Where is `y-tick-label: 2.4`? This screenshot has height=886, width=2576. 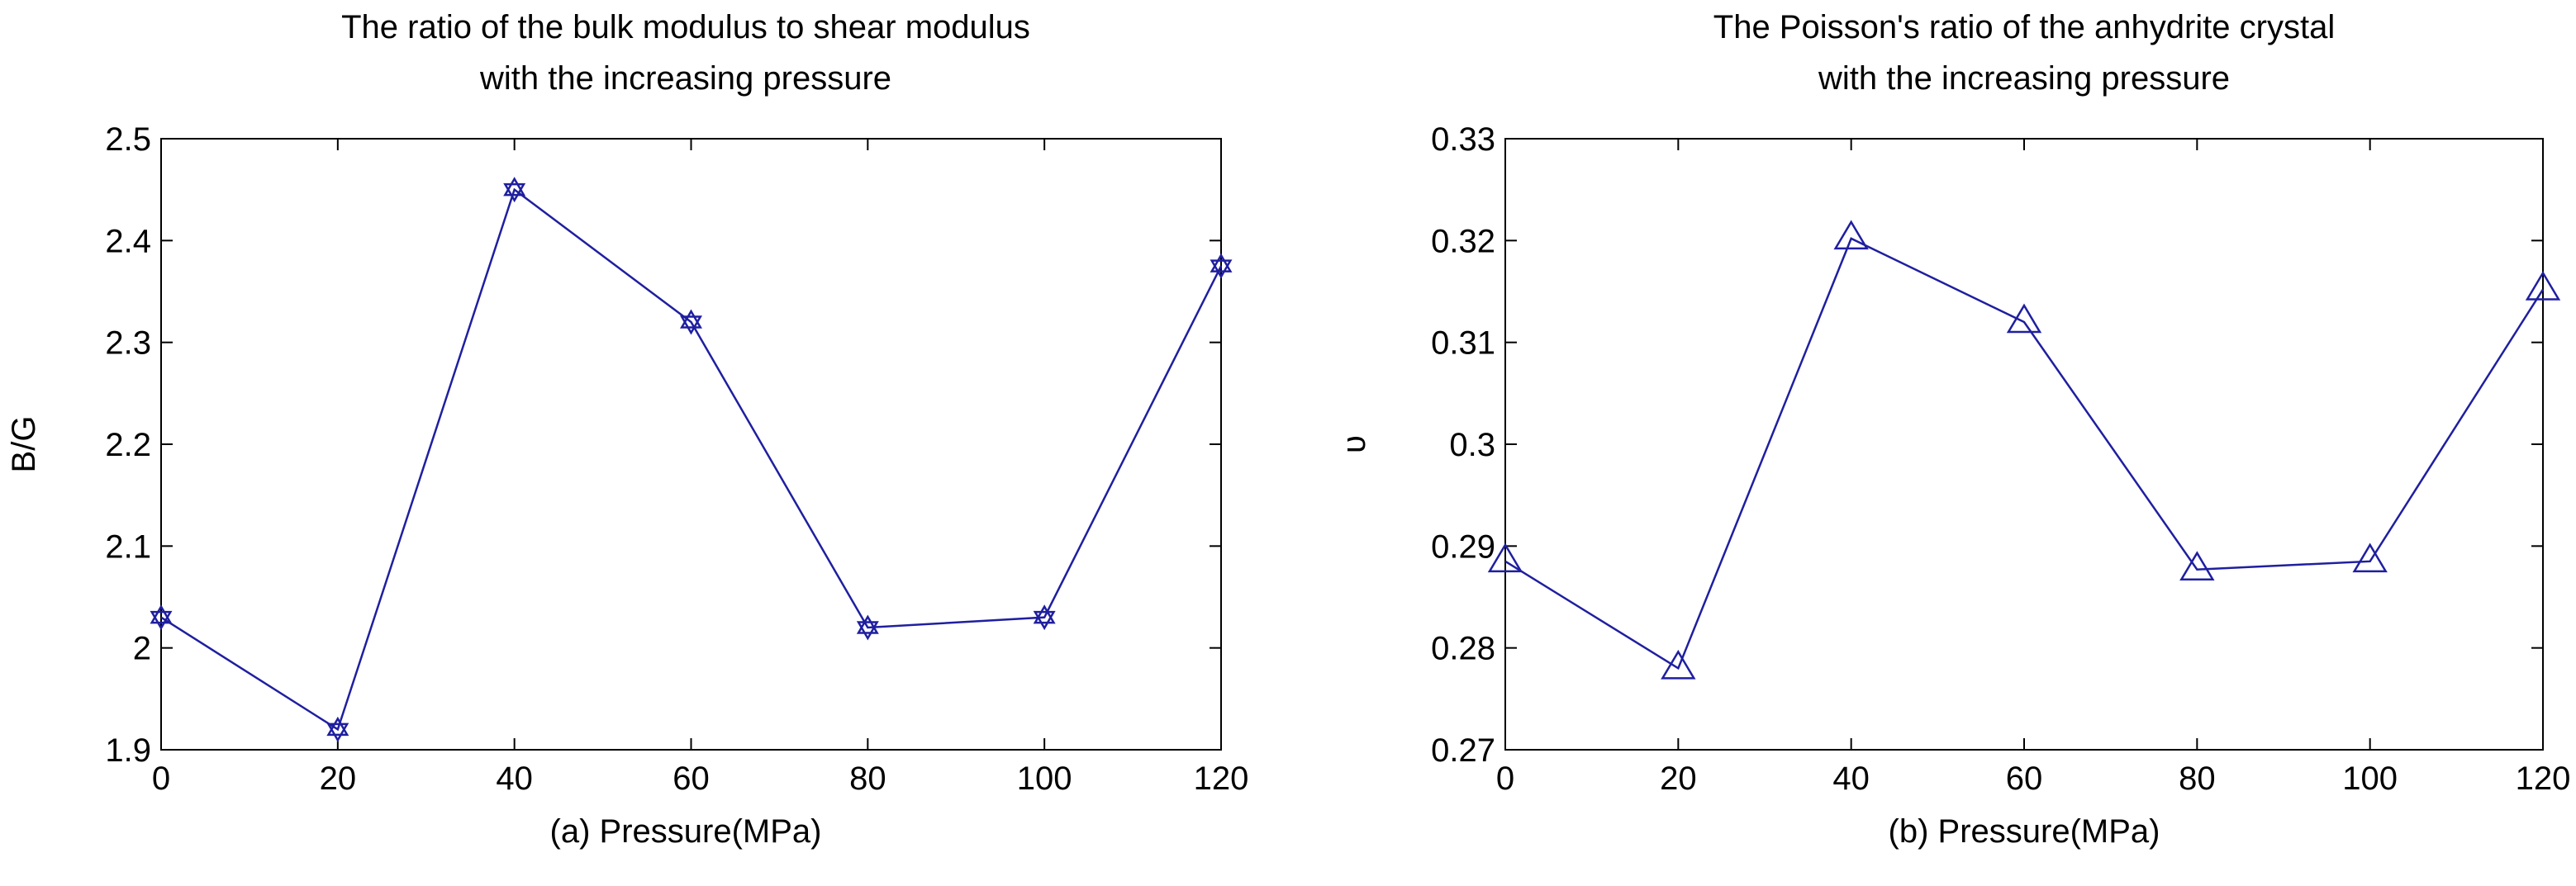
y-tick-label: 2.4 is located at coordinates (128, 241).